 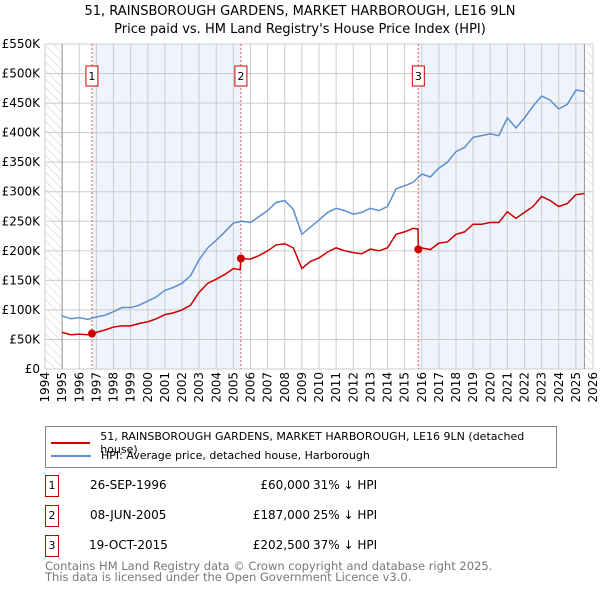 What do you see at coordinates (52, 546) in the screenshot?
I see `sale-marker: 3` at bounding box center [52, 546].